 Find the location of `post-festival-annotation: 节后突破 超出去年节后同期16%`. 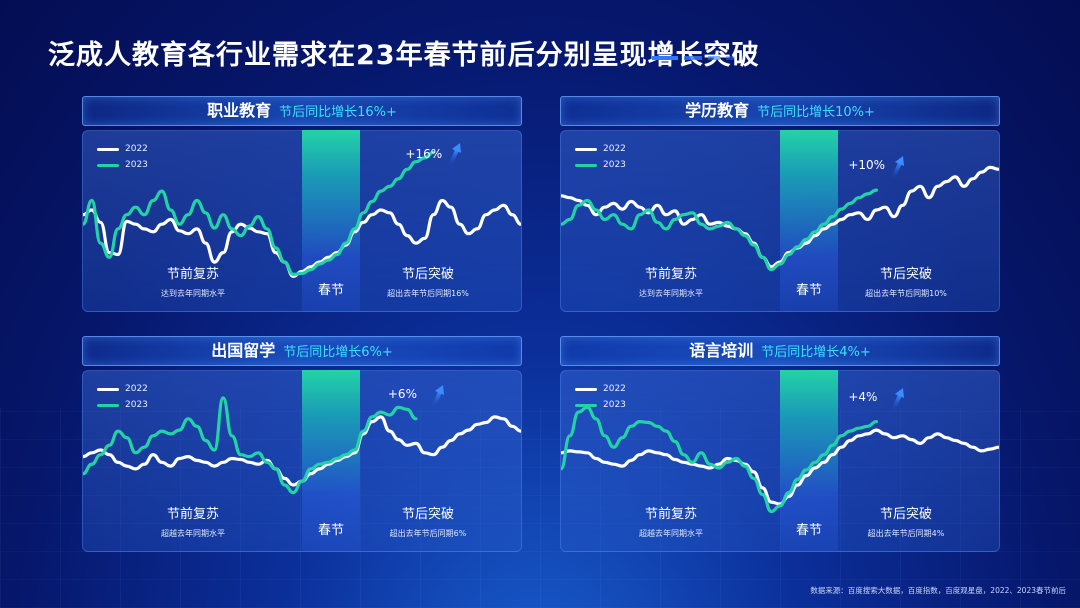

post-festival-annotation: 节后突破 超出去年节后同期16% is located at coordinates (428, 281).